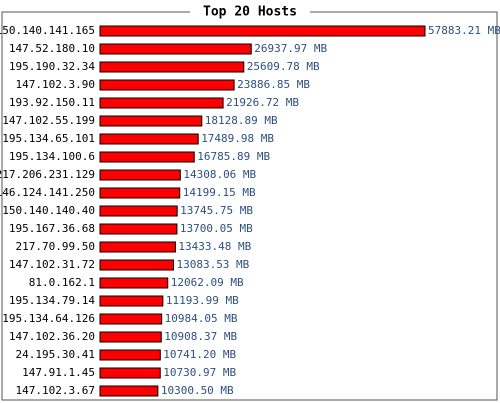 This screenshot has width=500, height=403. I want to click on value-label: 10300.50 MB, so click(197, 390).